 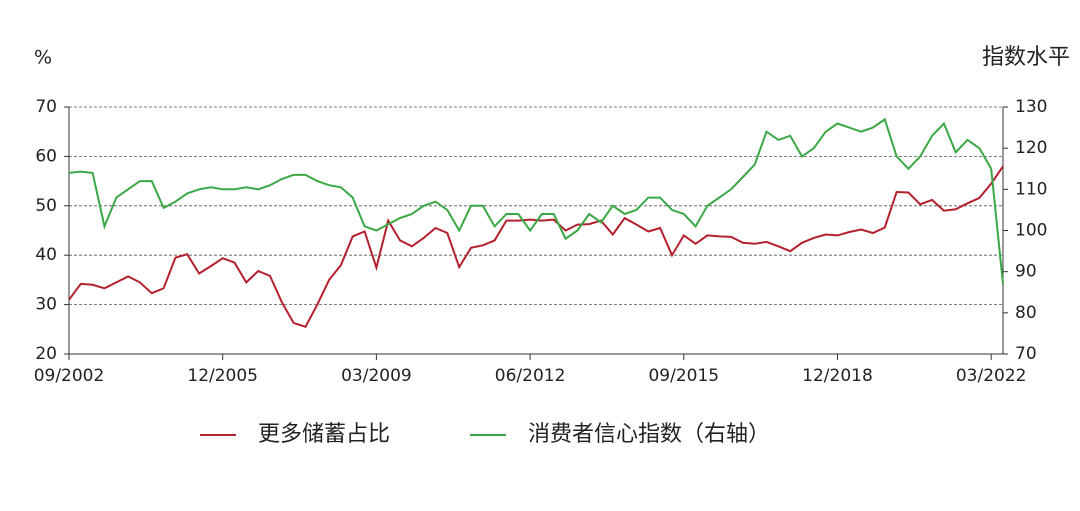 What do you see at coordinates (1031, 189) in the screenshot?
I see `y2-tick-label: 110` at bounding box center [1031, 189].